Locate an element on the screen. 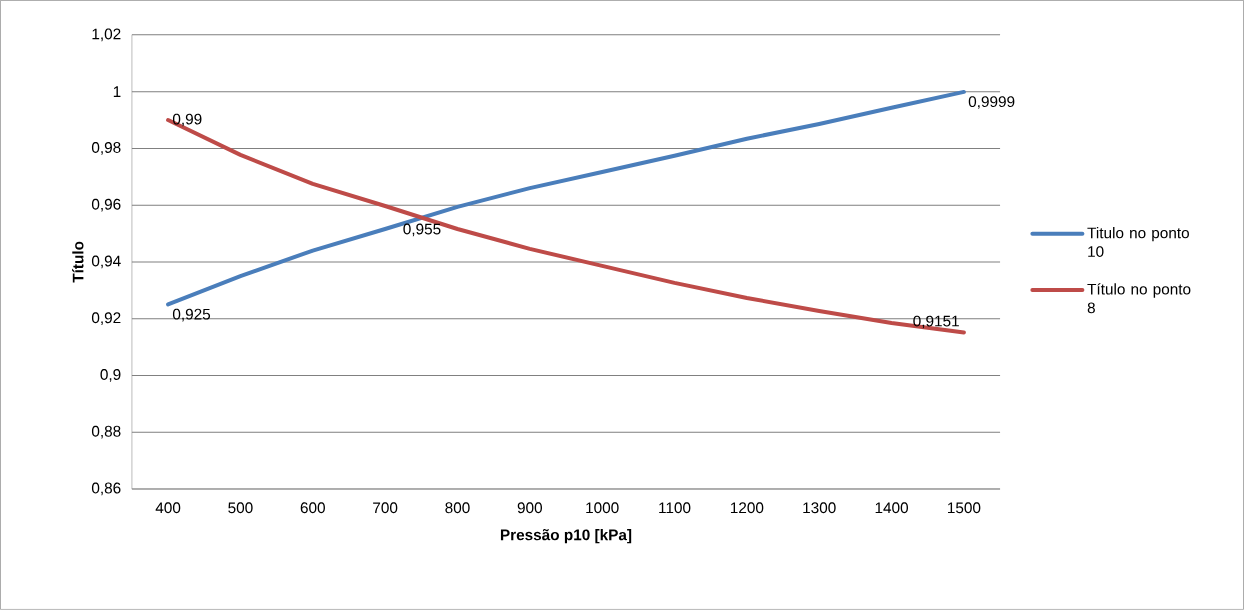 This screenshot has height=610, width=1244. data-label: 0,9999 is located at coordinates (991, 102).